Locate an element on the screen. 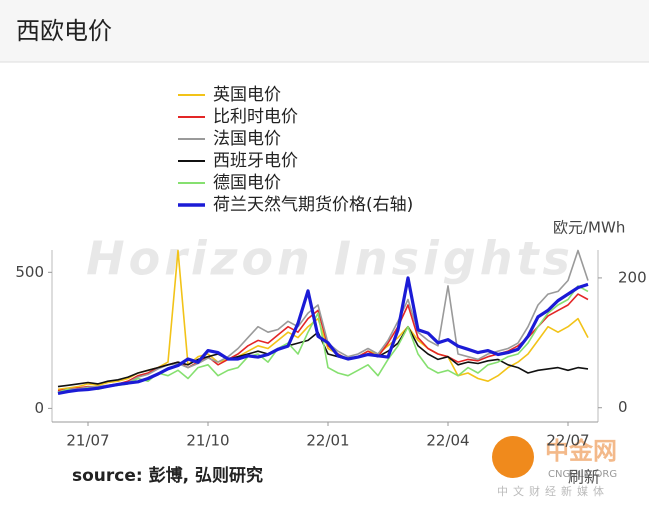 Image resolution: width=649 pixels, height=506 pixels. logo-tagline: 中文财经新媒体 is located at coordinates (553, 491).